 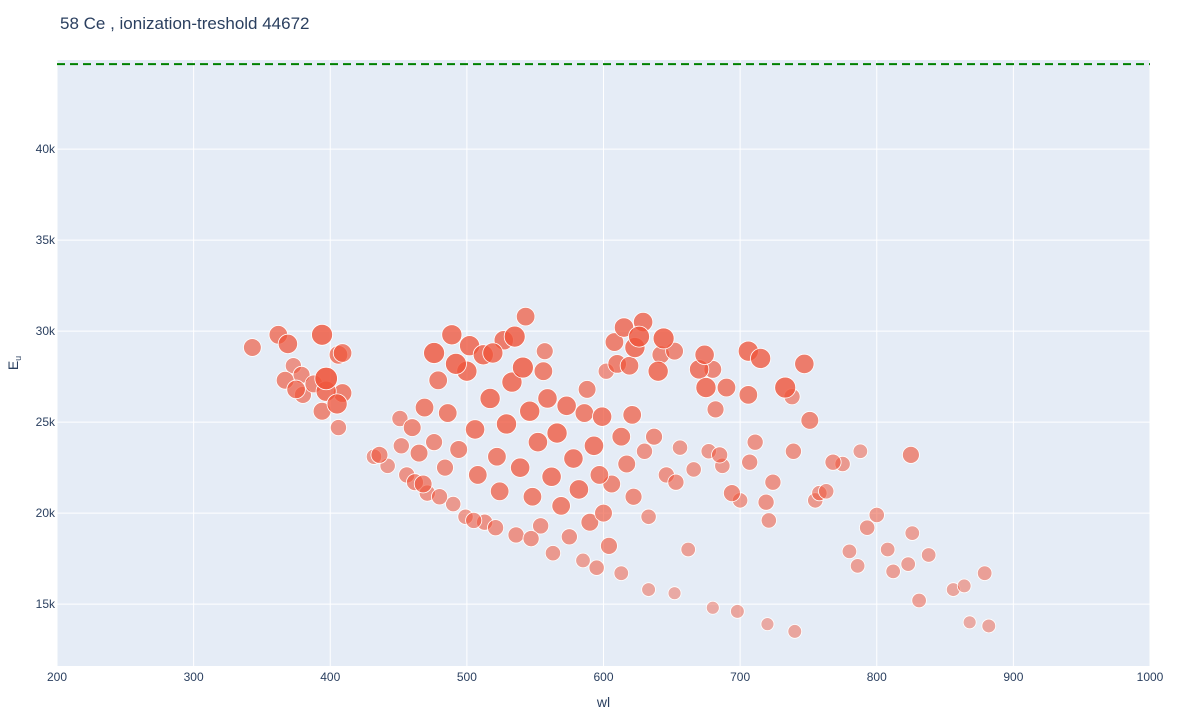 What do you see at coordinates (13, 365) in the screenshot?
I see `y-axis-title-main: E` at bounding box center [13, 365].